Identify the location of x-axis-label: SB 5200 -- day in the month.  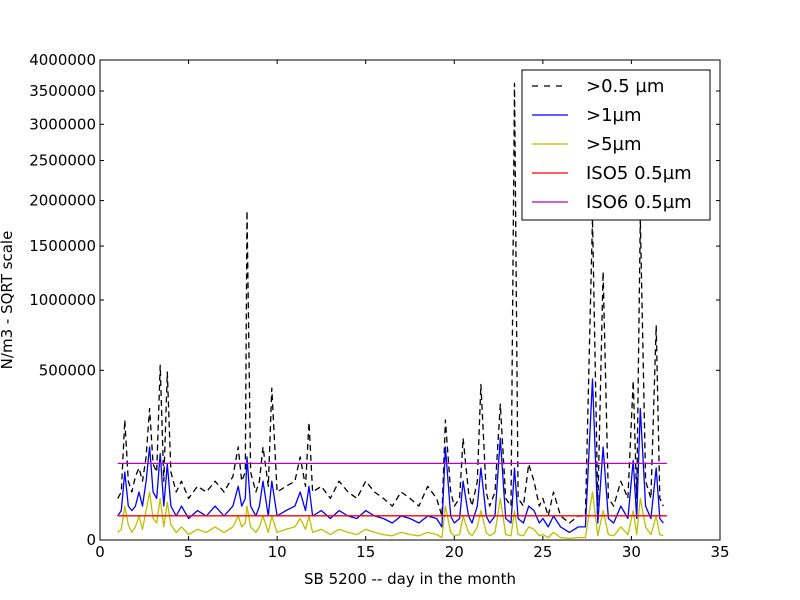
(410, 579).